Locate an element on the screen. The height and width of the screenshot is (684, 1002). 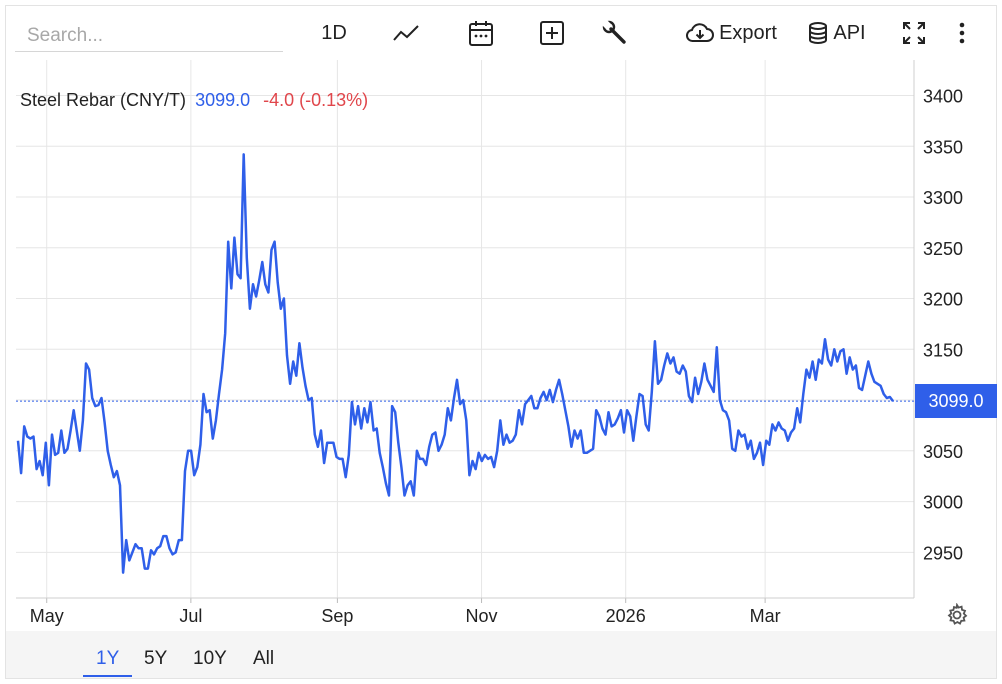
x-tick-label: May is located at coordinates (47, 616).